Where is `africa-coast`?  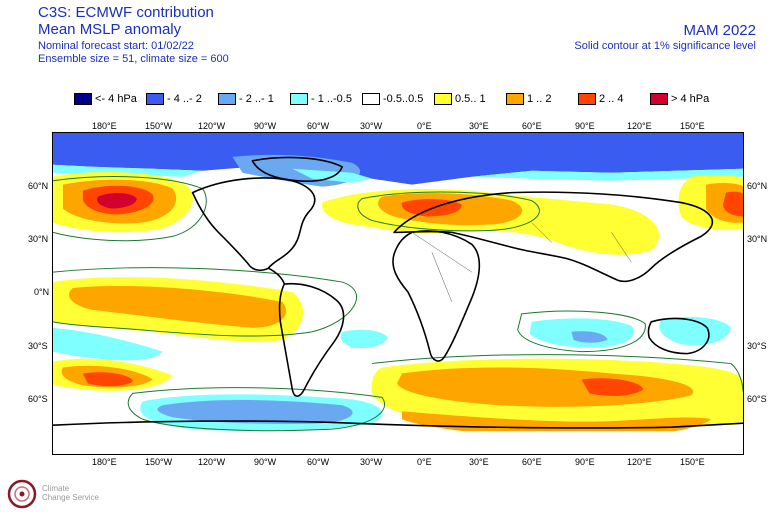 africa-coast is located at coordinates (436, 296).